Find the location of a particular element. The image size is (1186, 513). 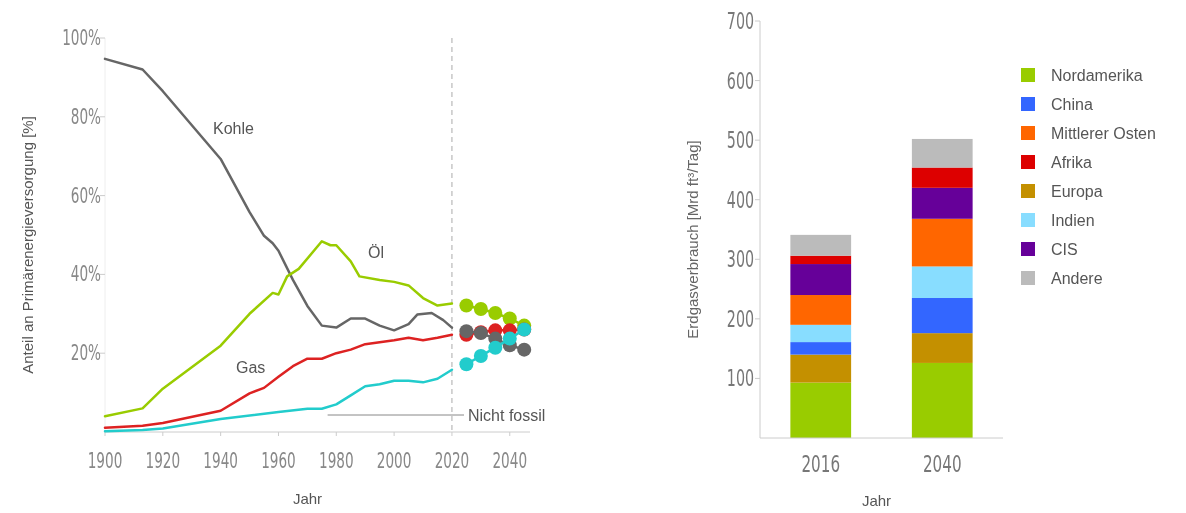

y-tick-label: 200 is located at coordinates (740, 318).